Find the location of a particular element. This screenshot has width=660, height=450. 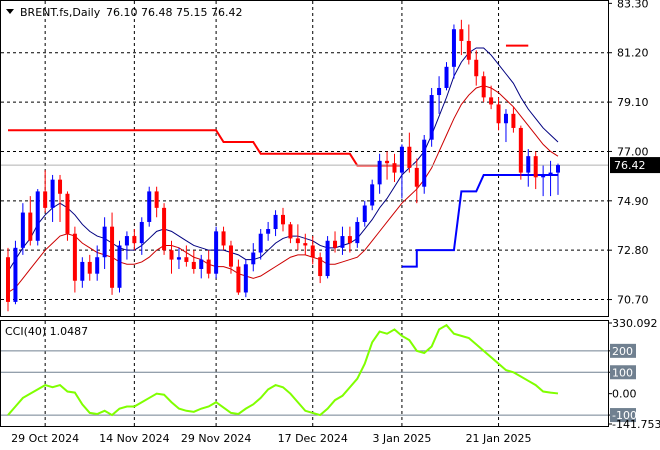

cci-tick-label: -141.753 is located at coordinates (636, 424).